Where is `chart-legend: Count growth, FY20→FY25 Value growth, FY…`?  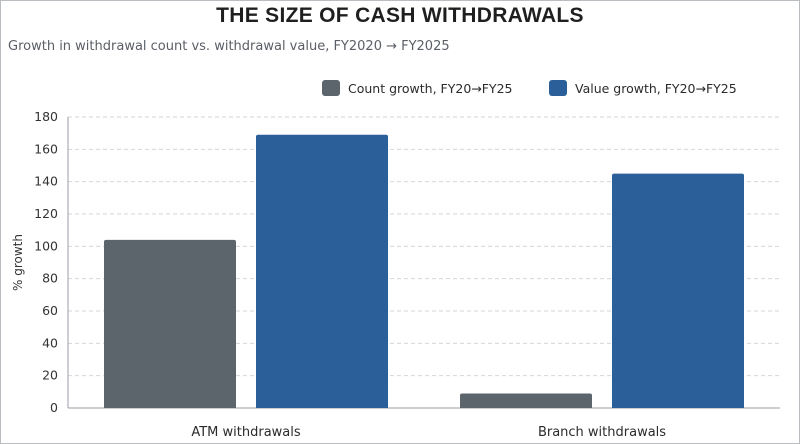 chart-legend: Count growth, FY20→FY25 Value growth, FY… is located at coordinates (400, 90).